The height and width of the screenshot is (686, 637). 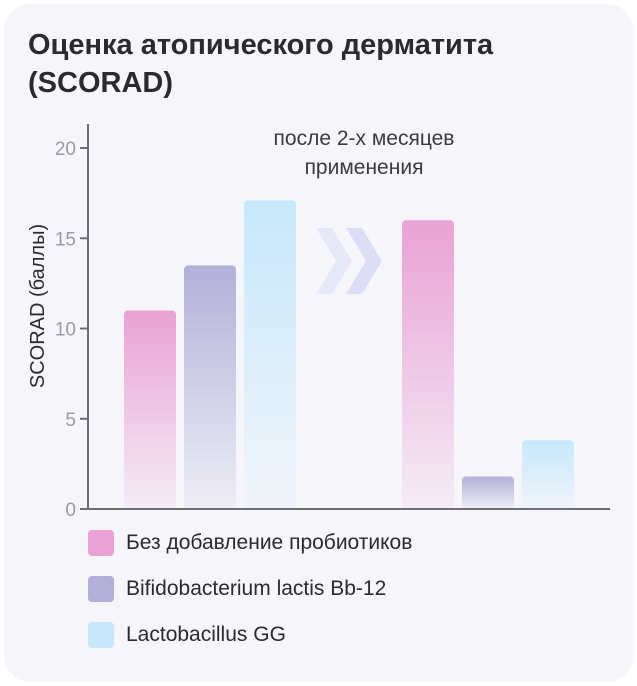 What do you see at coordinates (261, 64) in the screenshot?
I see `chart-title: Оценка атопического дерматита (SCORAD)` at bounding box center [261, 64].